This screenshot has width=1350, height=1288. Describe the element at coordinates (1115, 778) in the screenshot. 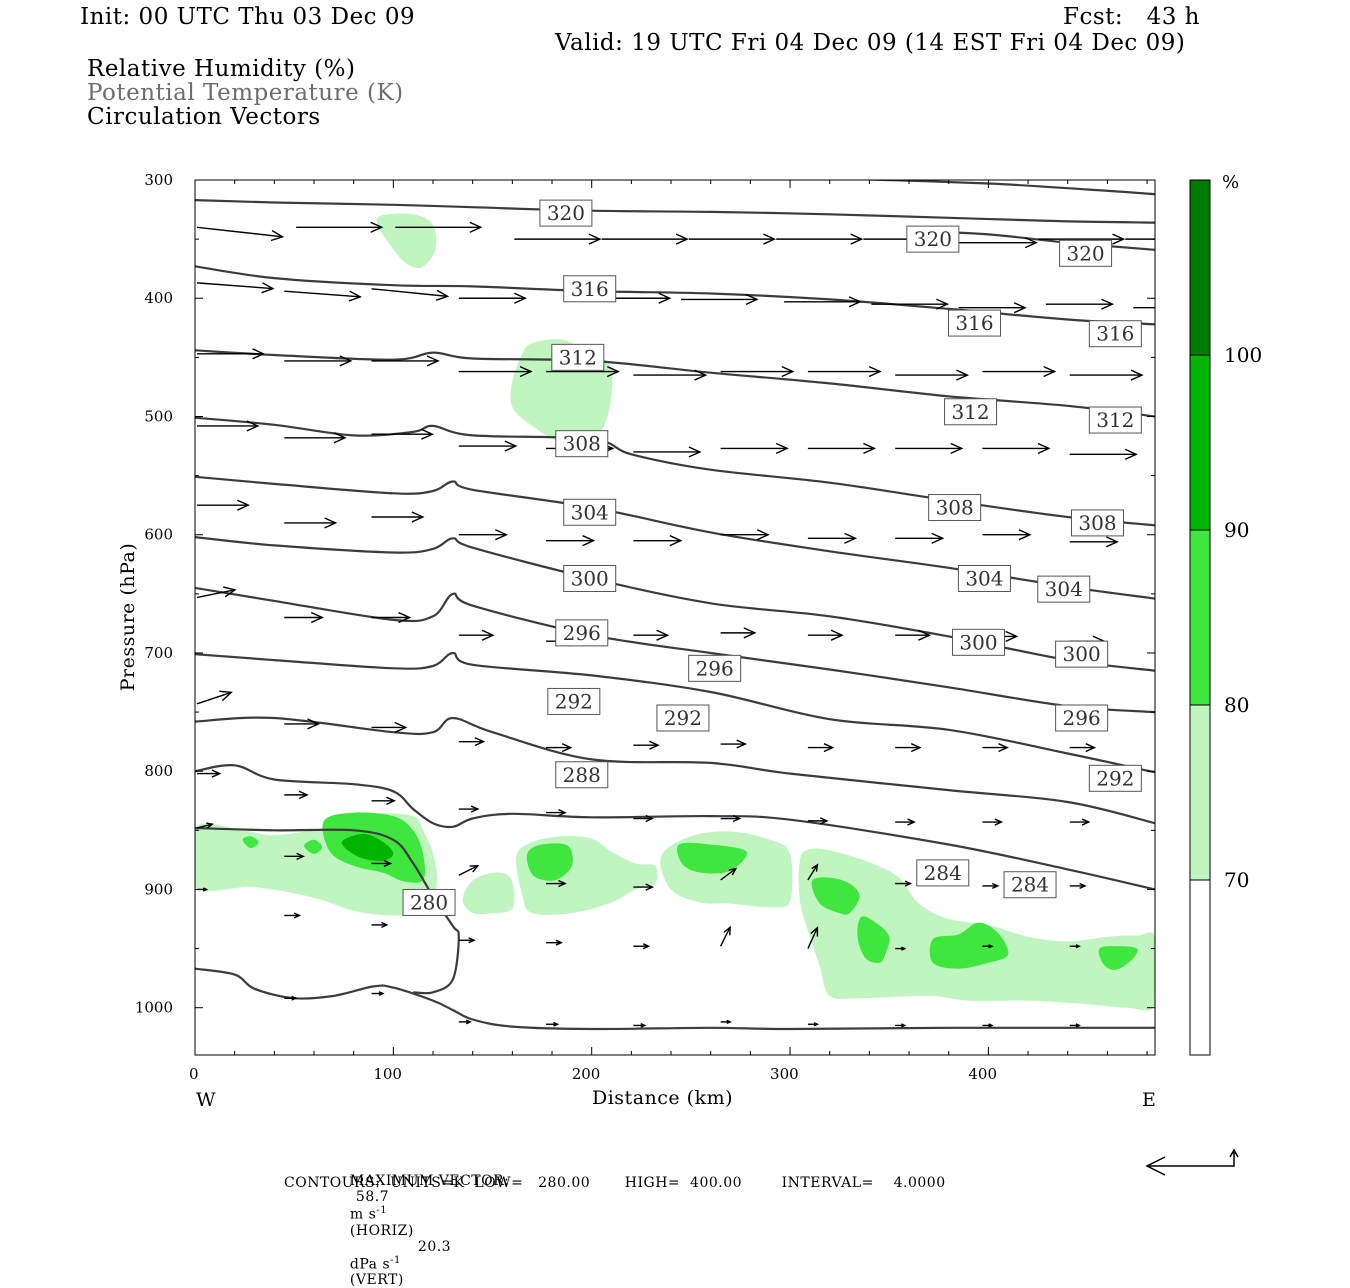

I see `theta-label: 292` at that location.